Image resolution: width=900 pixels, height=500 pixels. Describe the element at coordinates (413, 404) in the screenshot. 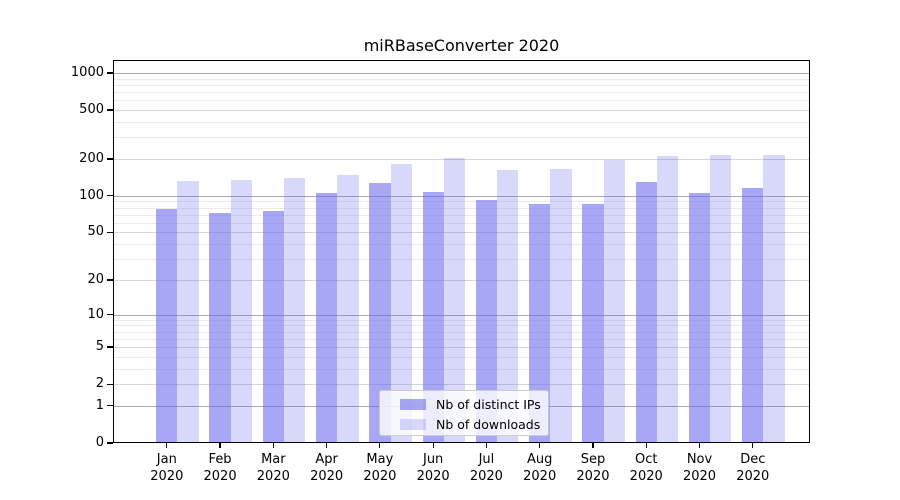

I see `legend-swatch-distinct-ips` at that location.